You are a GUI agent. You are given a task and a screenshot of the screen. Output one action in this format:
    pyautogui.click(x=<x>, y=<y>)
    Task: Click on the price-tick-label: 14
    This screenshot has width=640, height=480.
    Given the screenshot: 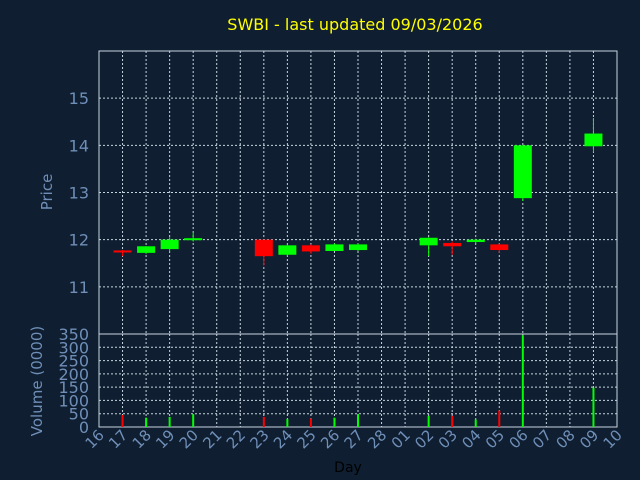 What is the action you would take?
    pyautogui.click(x=79, y=145)
    